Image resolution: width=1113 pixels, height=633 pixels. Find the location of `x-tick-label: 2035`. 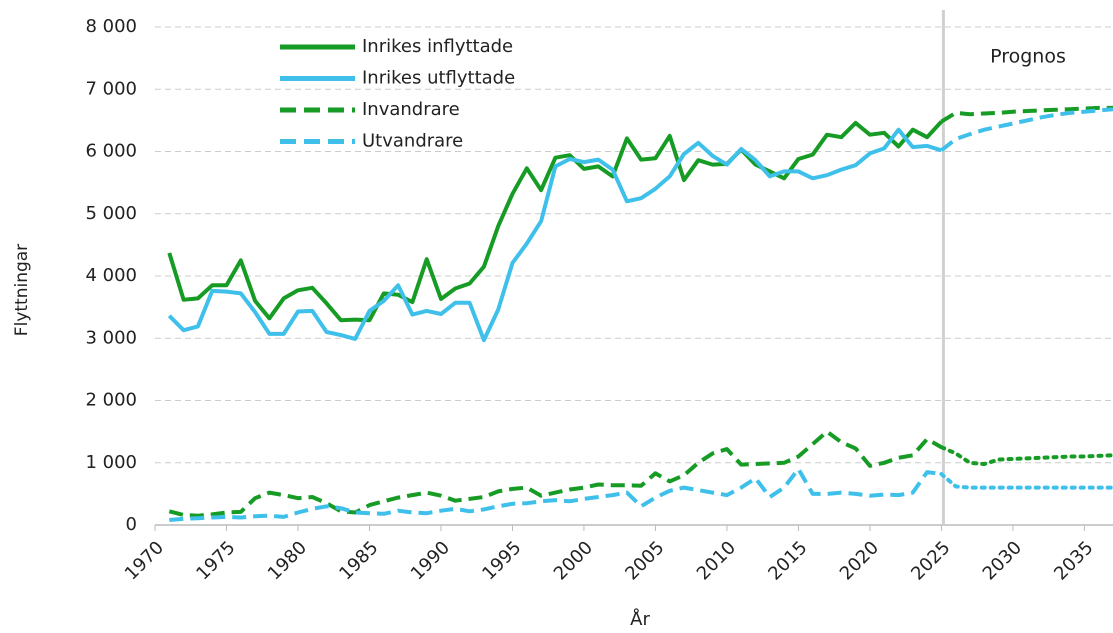

x-tick-label: 2035 is located at coordinates (1073, 560).